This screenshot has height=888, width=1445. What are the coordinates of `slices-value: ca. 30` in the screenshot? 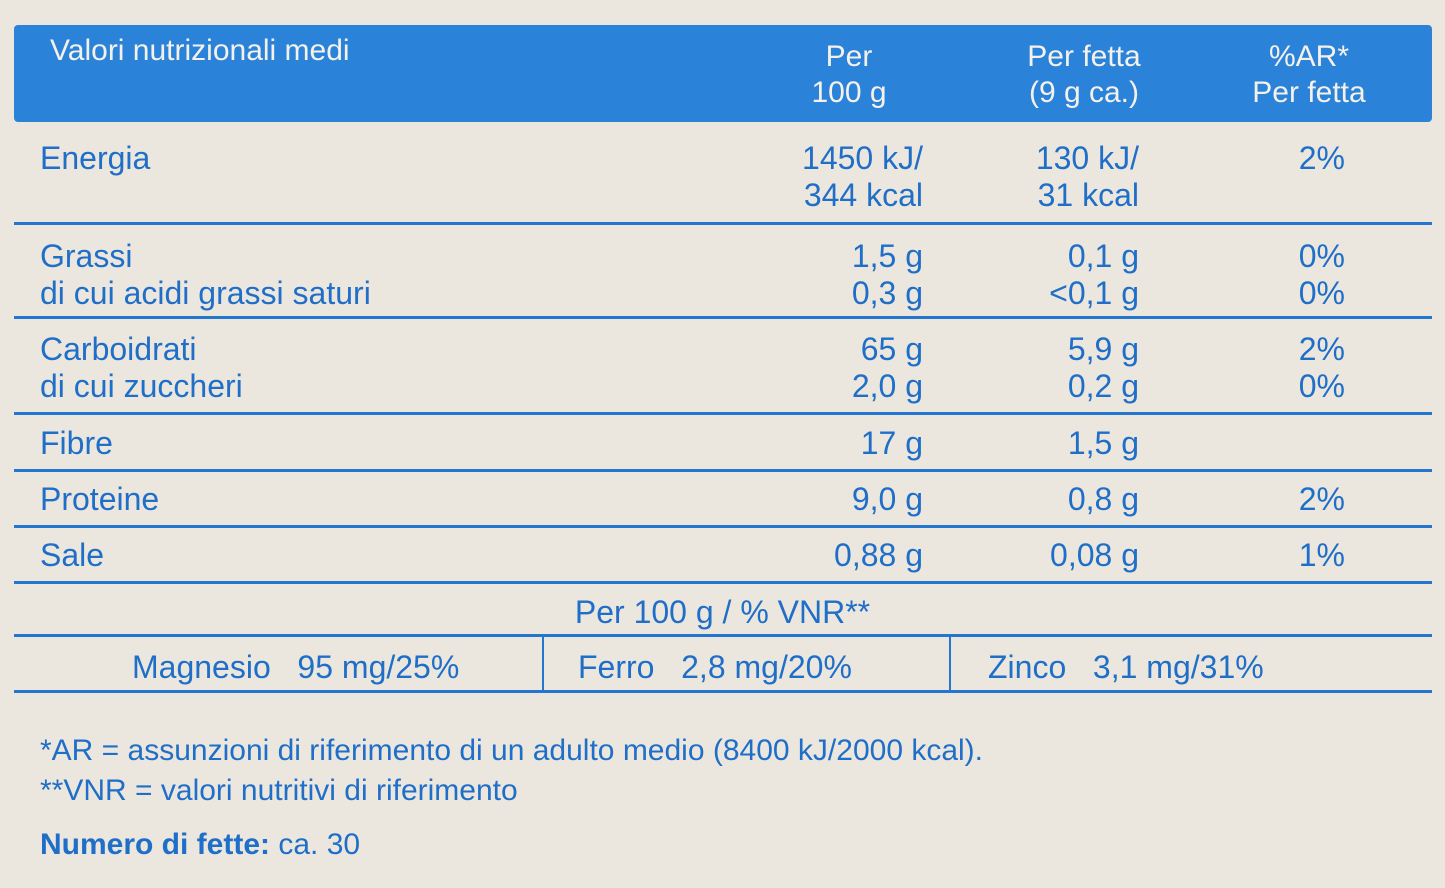 It's located at (315, 844).